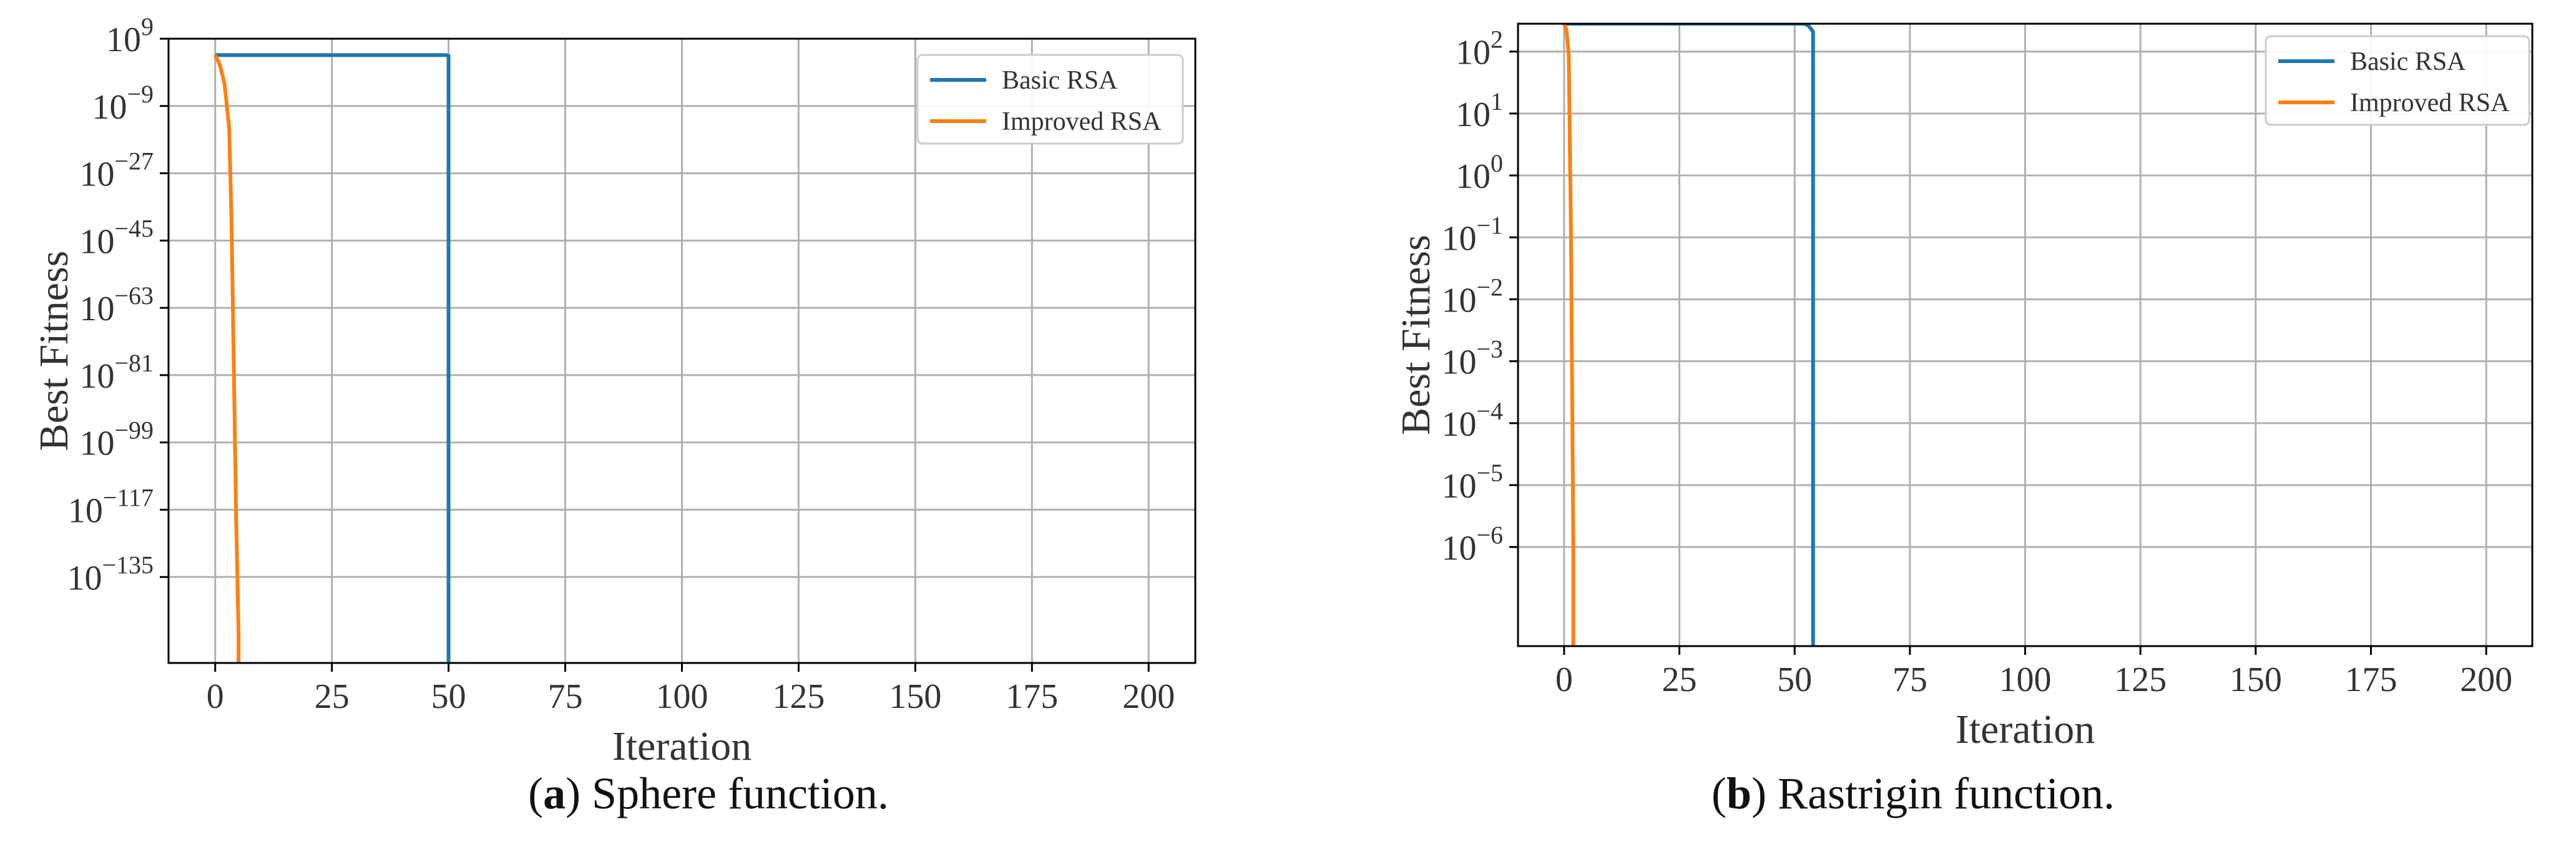 Image resolution: width=2576 pixels, height=844 pixels. Describe the element at coordinates (1738, 793) in the screenshot. I see `caption-panel-letter: b` at that location.